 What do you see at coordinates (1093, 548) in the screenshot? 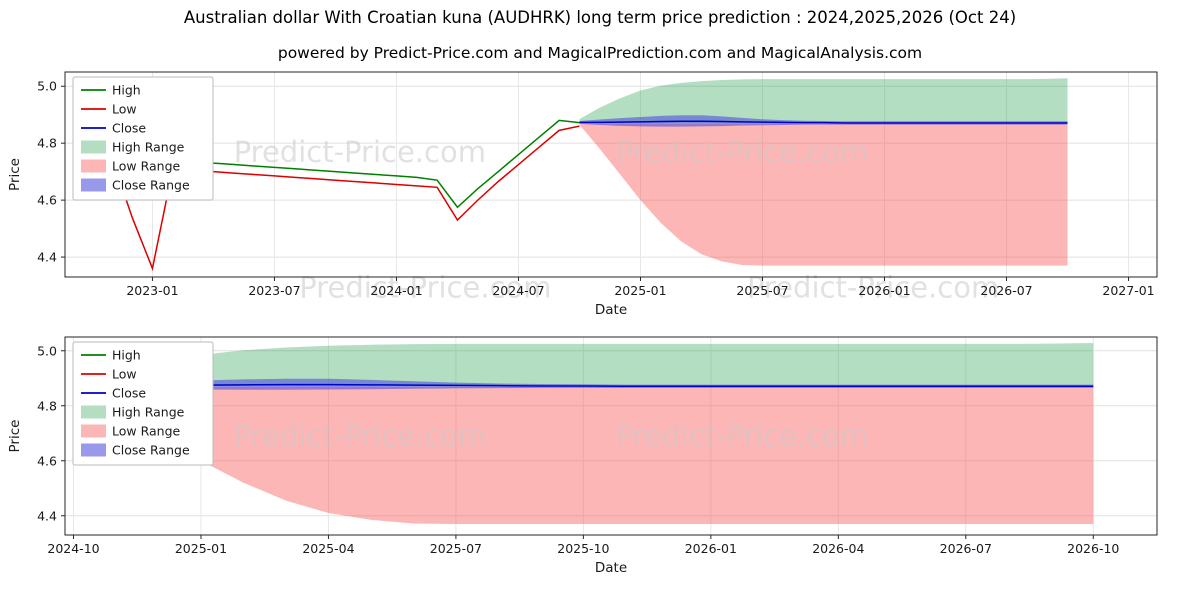
I see `x-tick-label: 2026-10` at bounding box center [1093, 548].